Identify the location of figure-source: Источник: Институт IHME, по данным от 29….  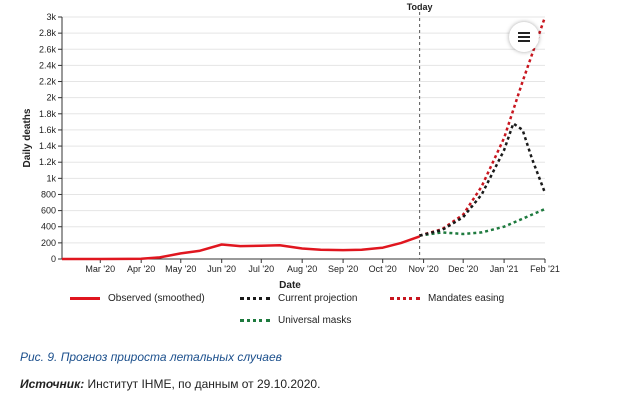
(170, 384).